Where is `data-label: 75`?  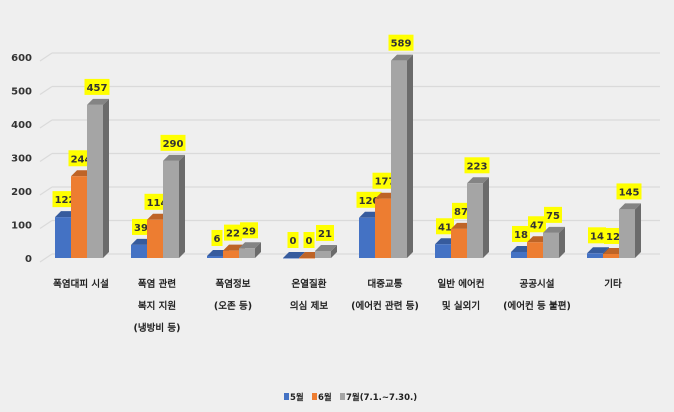
data-label: 75 is located at coordinates (553, 216).